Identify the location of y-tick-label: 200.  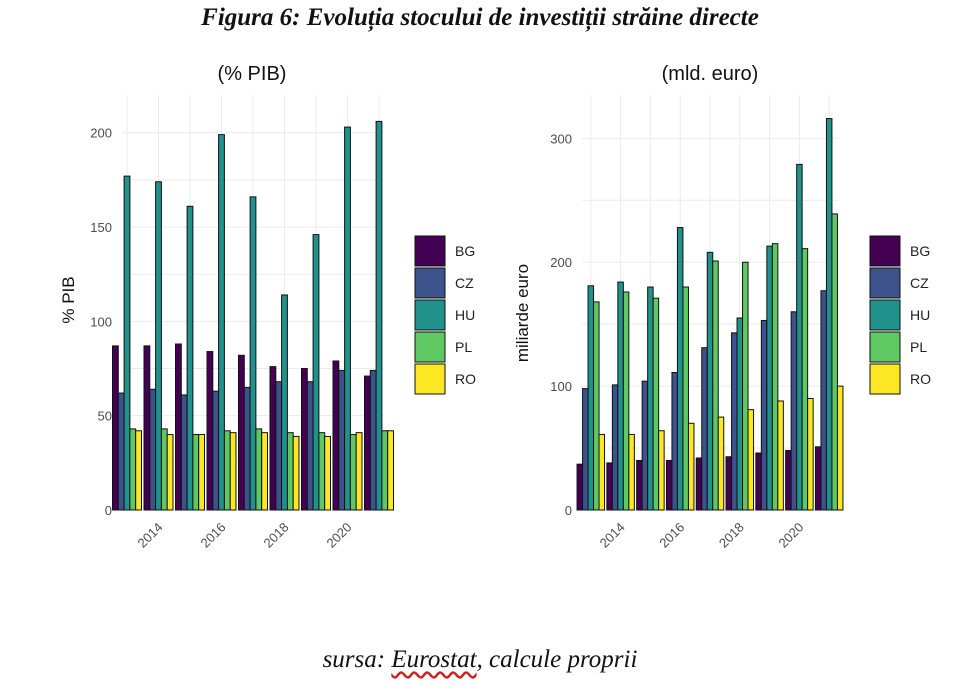
(561, 262).